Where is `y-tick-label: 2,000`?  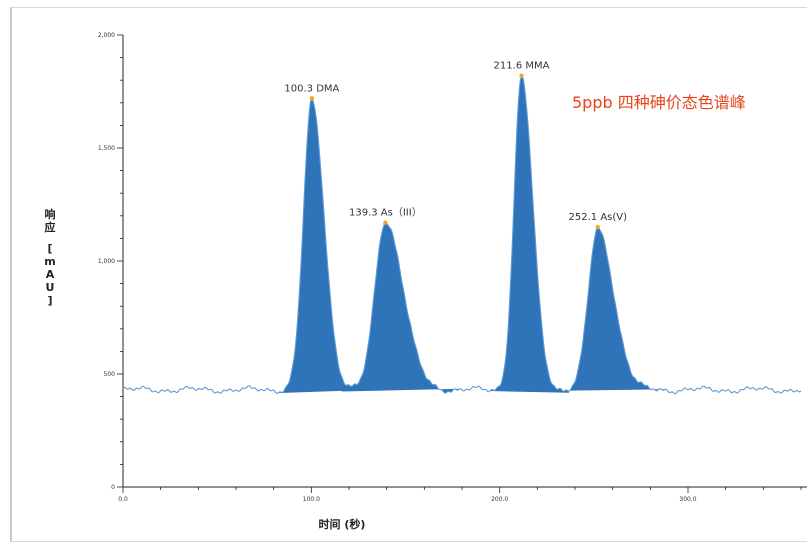
y-tick-label: 2,000 is located at coordinates (106, 35).